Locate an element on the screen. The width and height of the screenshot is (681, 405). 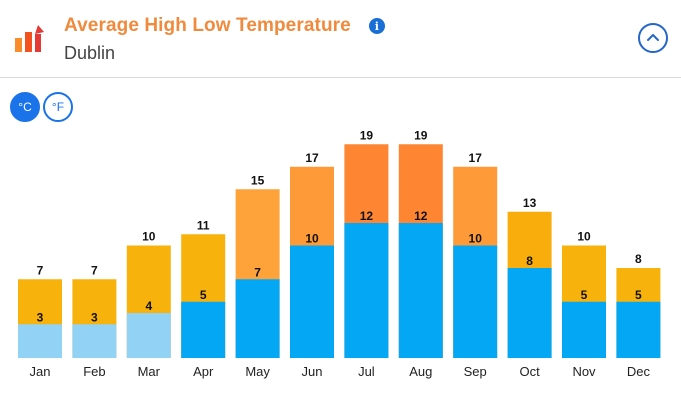
high-value-label: 8 is located at coordinates (638, 259).